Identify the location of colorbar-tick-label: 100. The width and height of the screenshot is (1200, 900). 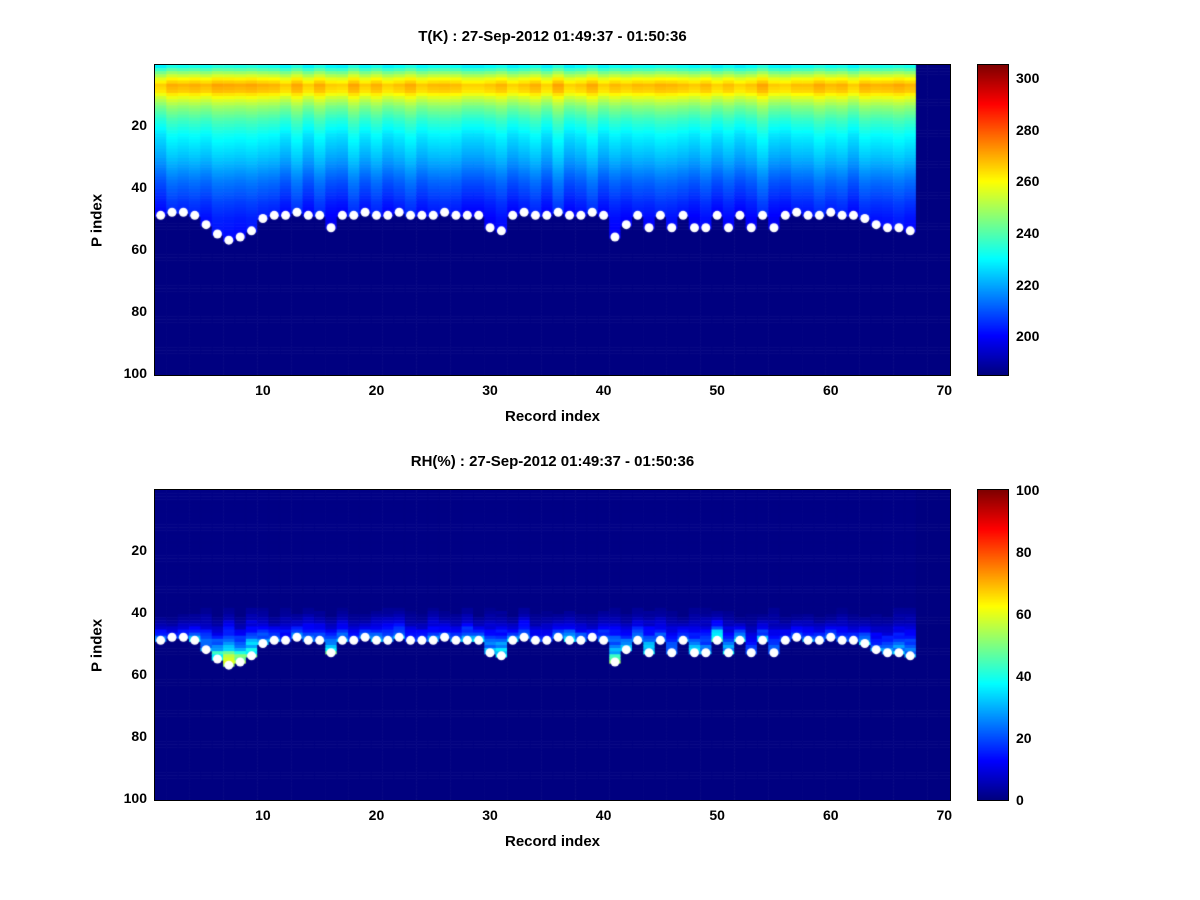
(1028, 490).